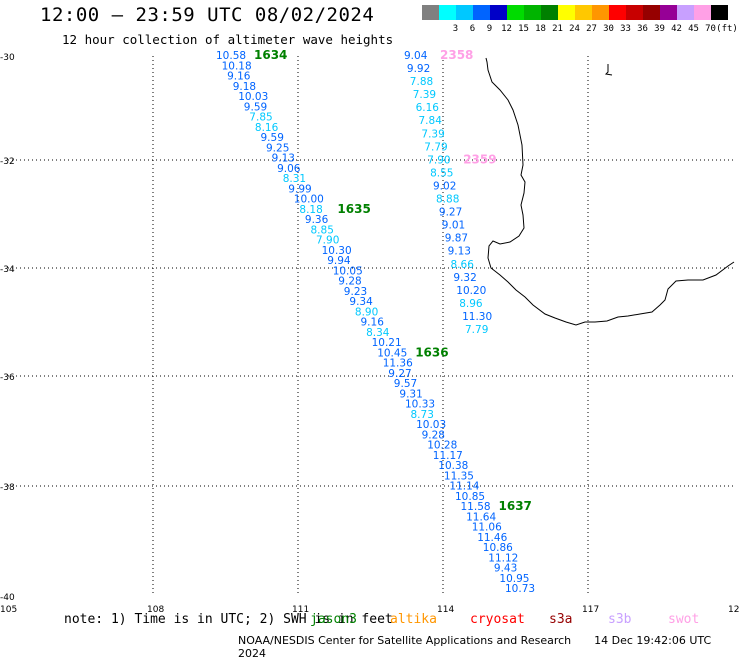 This screenshot has width=740, height=660. What do you see at coordinates (503, 558) in the screenshot?
I see `wave-height-value: 11.12` at bounding box center [503, 558].